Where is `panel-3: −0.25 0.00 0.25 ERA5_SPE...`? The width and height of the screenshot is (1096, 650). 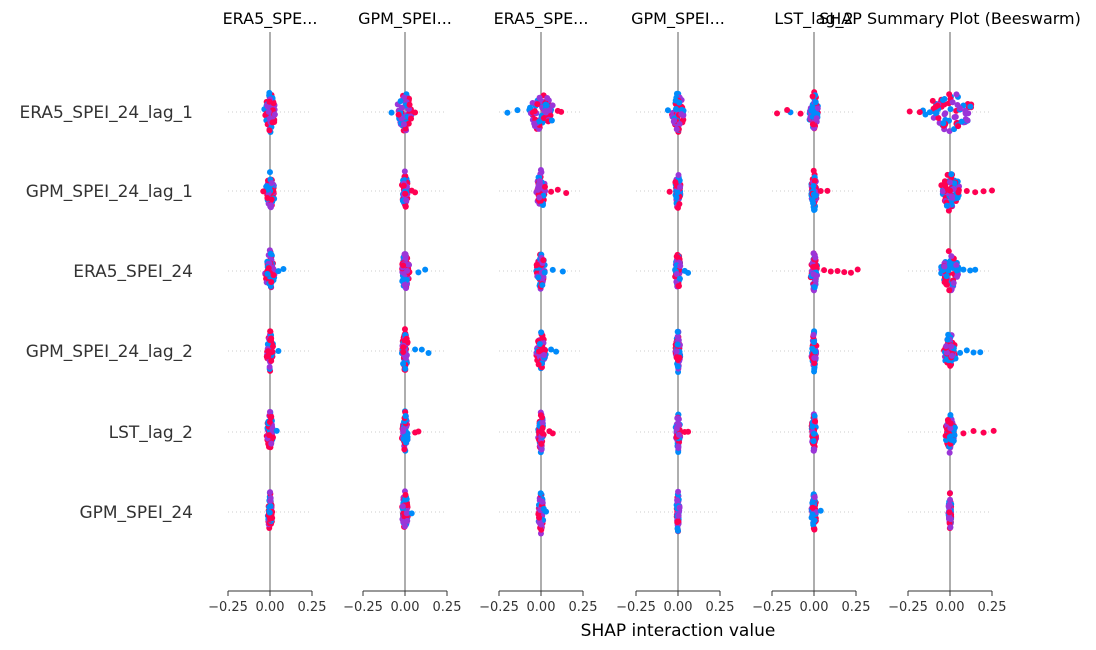
panel-3: −0.25 0.00 0.25 ERA5_SPE... is located at coordinates (538, 312).